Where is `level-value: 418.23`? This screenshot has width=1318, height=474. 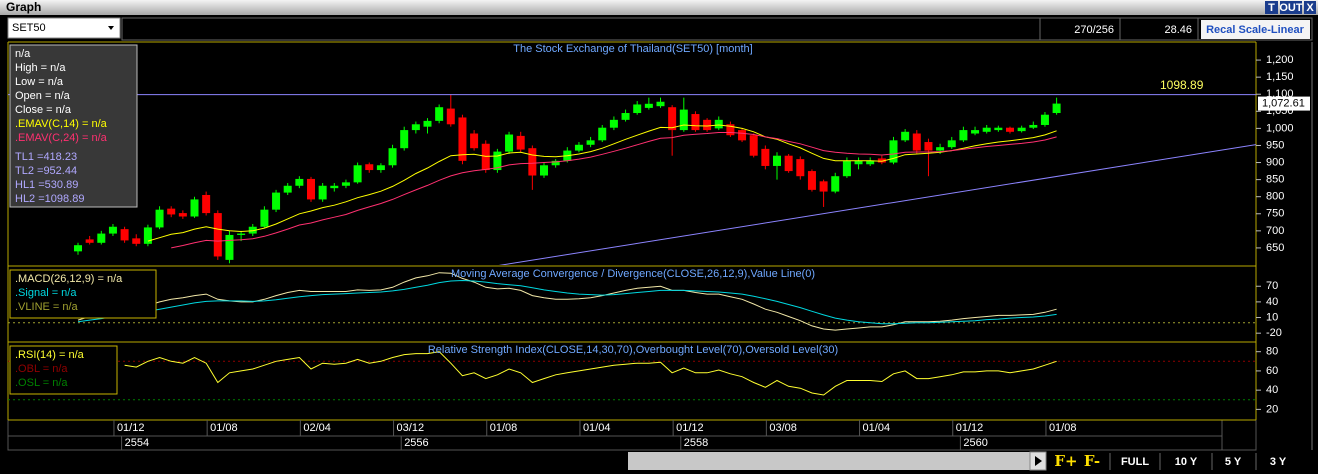 level-value: 418.23 is located at coordinates (60, 157).